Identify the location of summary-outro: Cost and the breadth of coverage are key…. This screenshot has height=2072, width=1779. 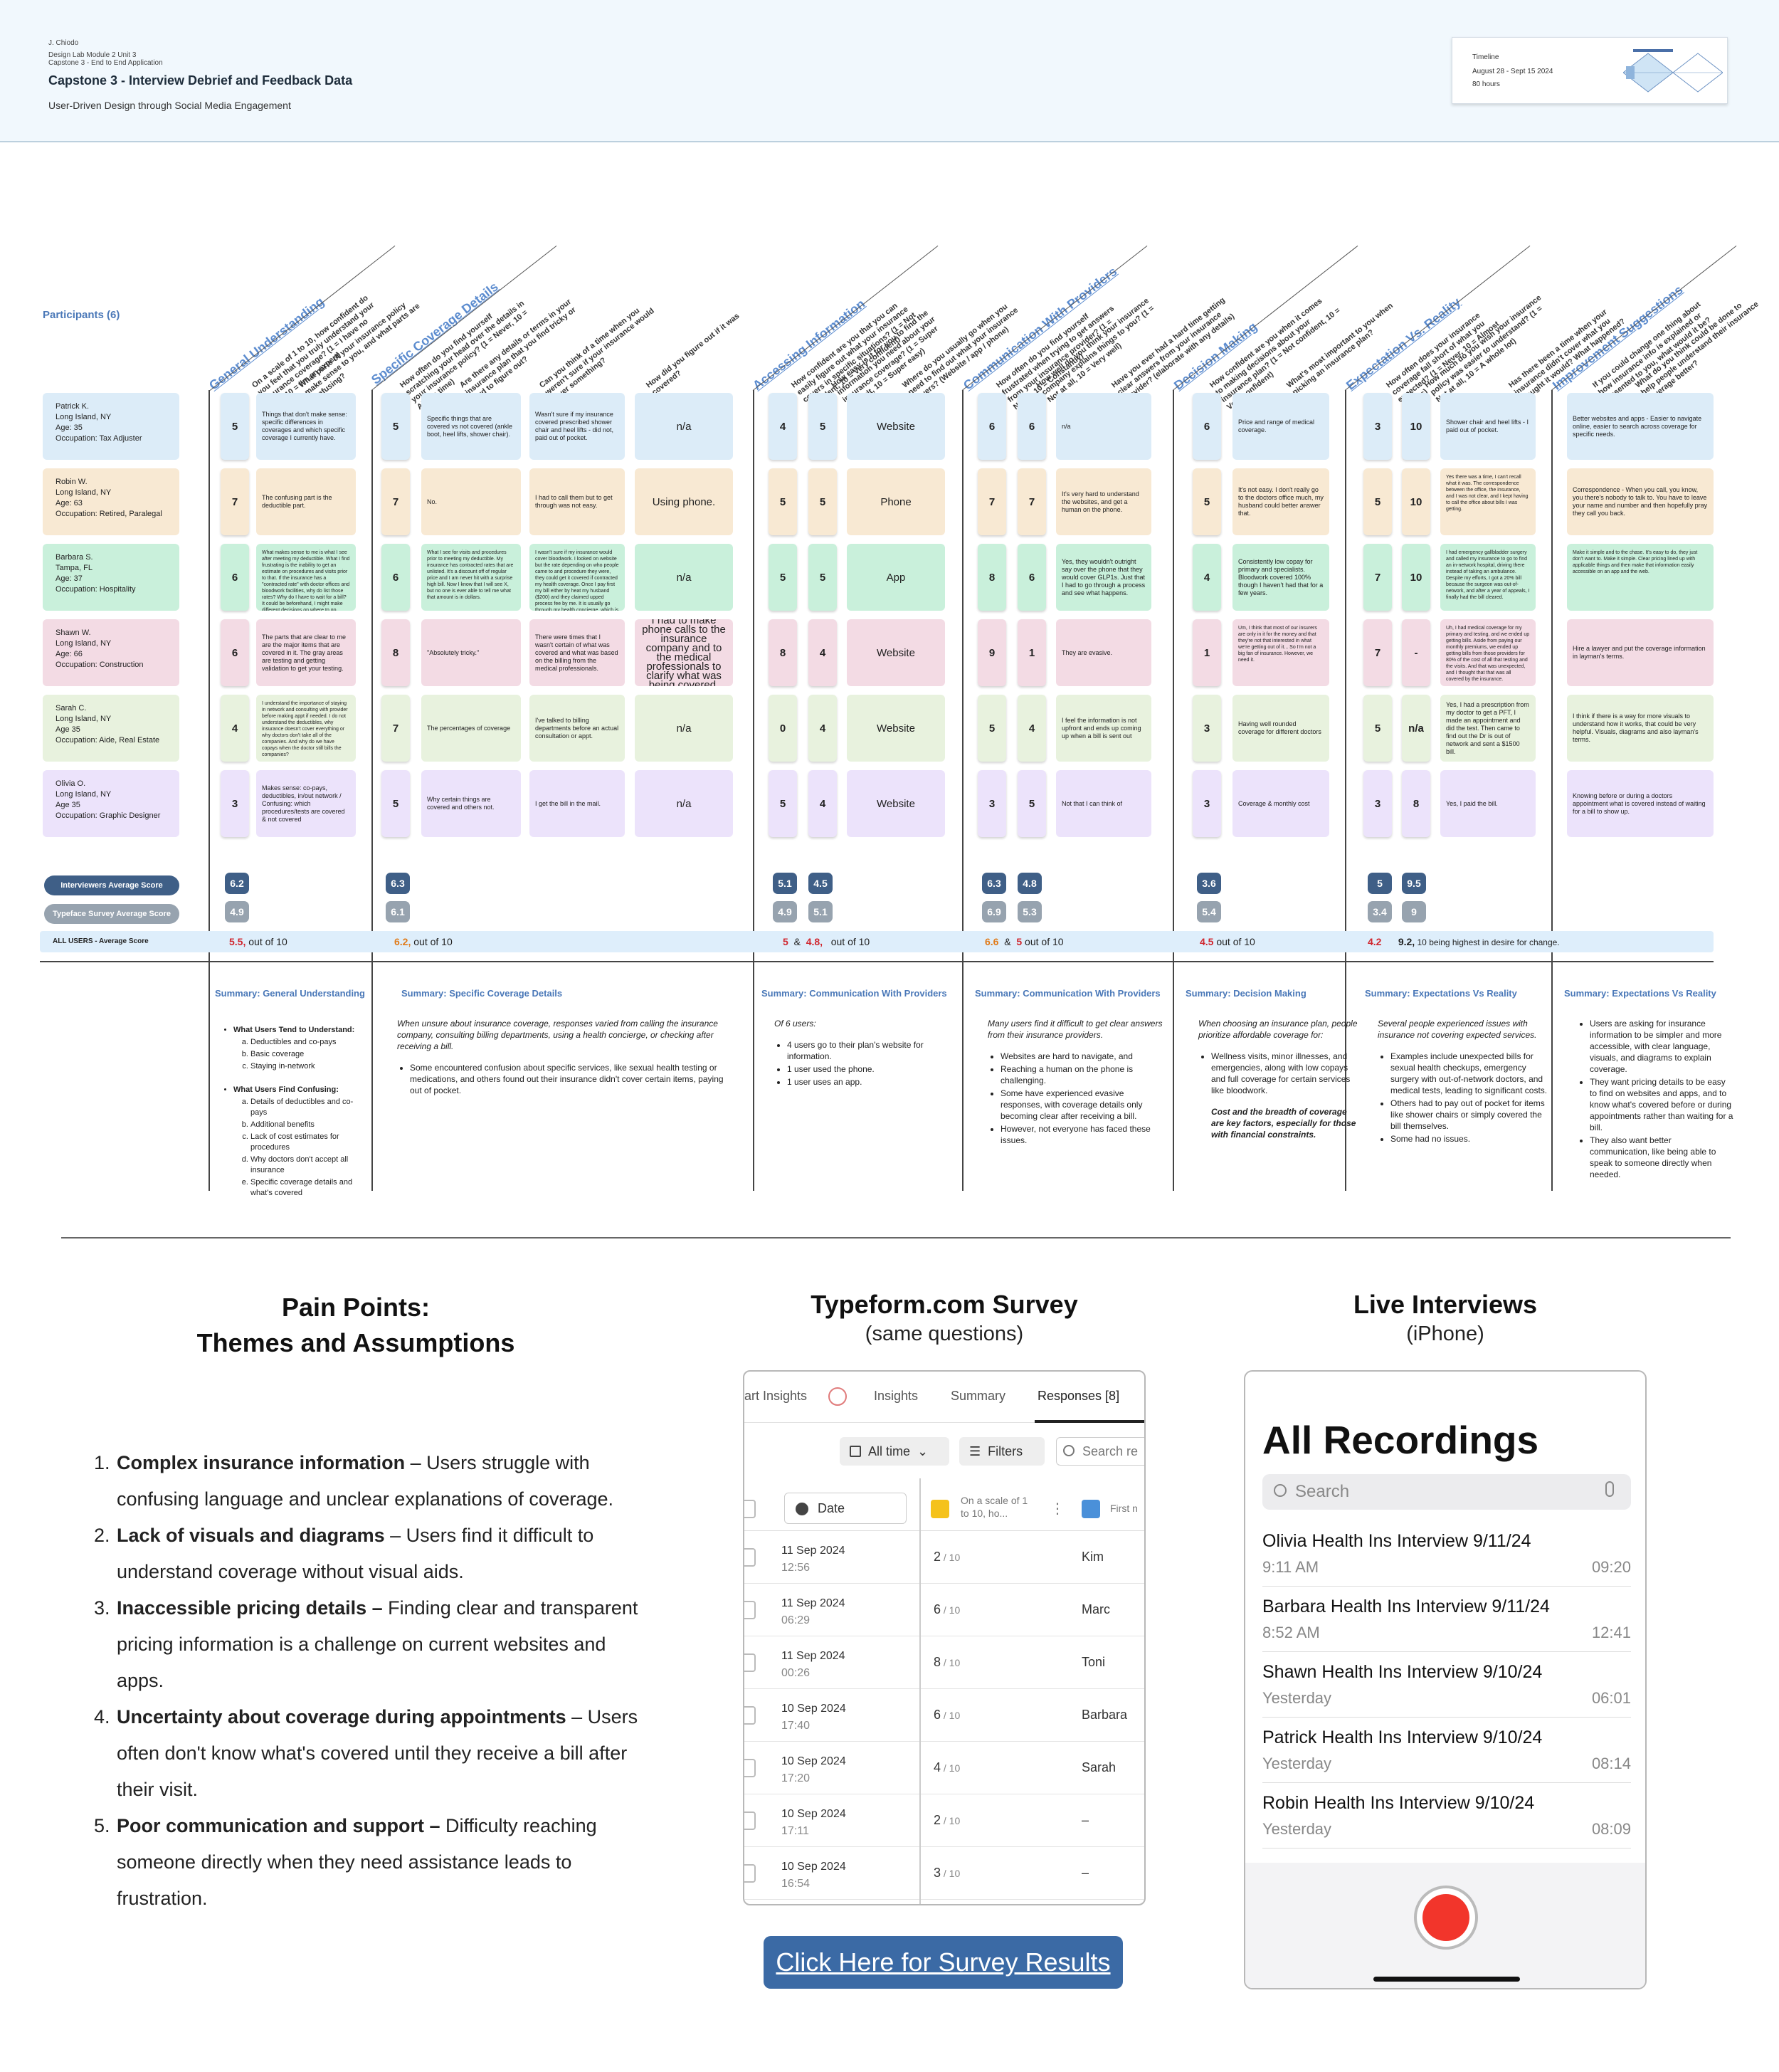
(1283, 1124).